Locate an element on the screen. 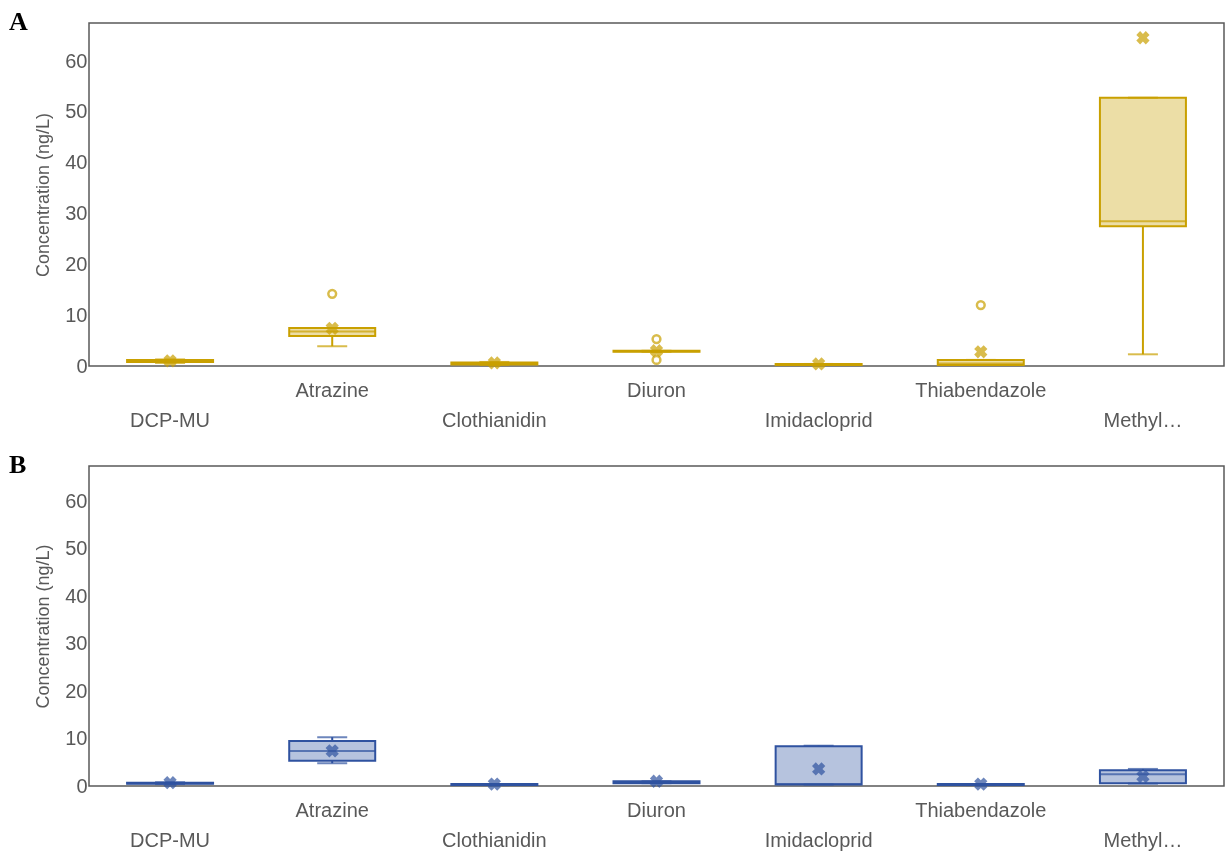  chart-title: A is located at coordinates (18, 21).